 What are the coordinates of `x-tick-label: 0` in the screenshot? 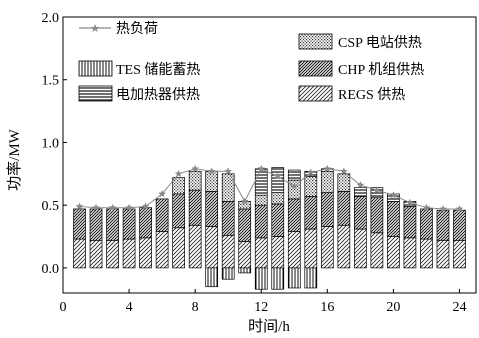 It's located at (63, 307).